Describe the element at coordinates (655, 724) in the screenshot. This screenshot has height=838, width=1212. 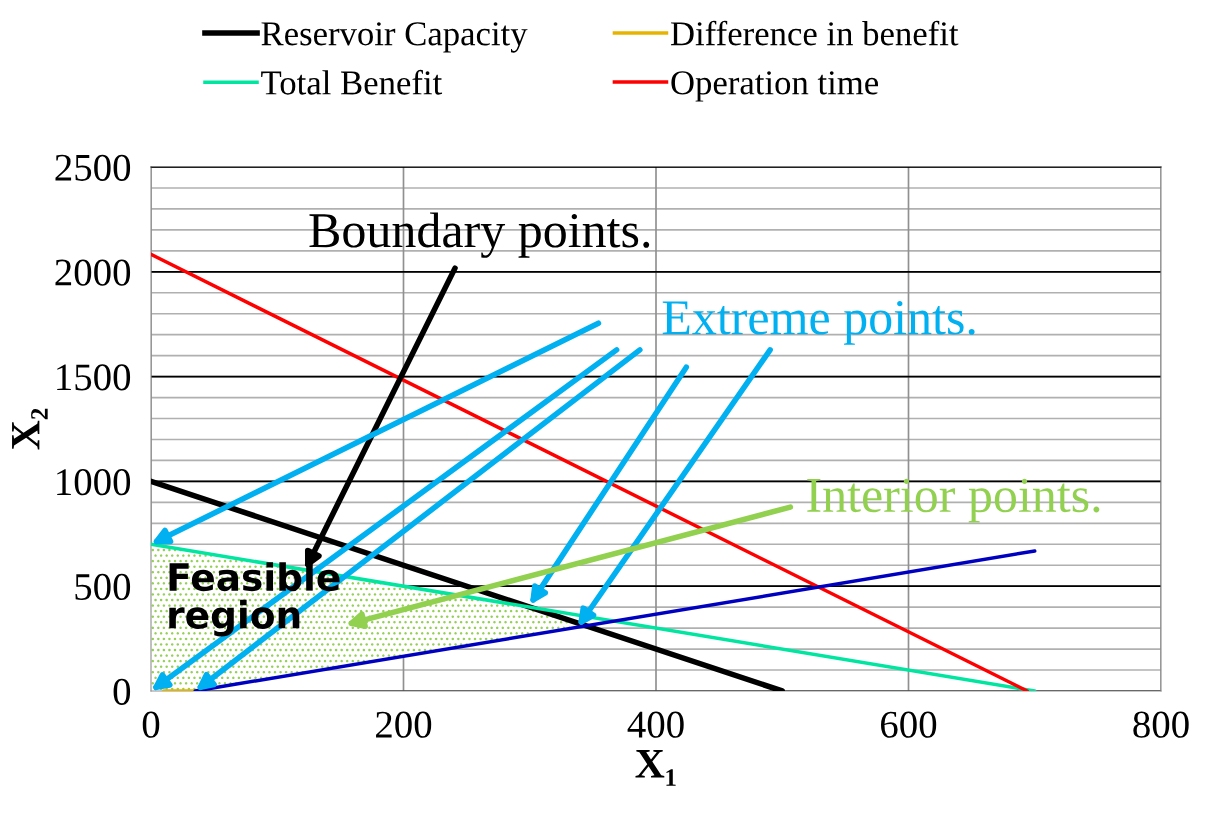
I see `x-tick-label: 400` at that location.